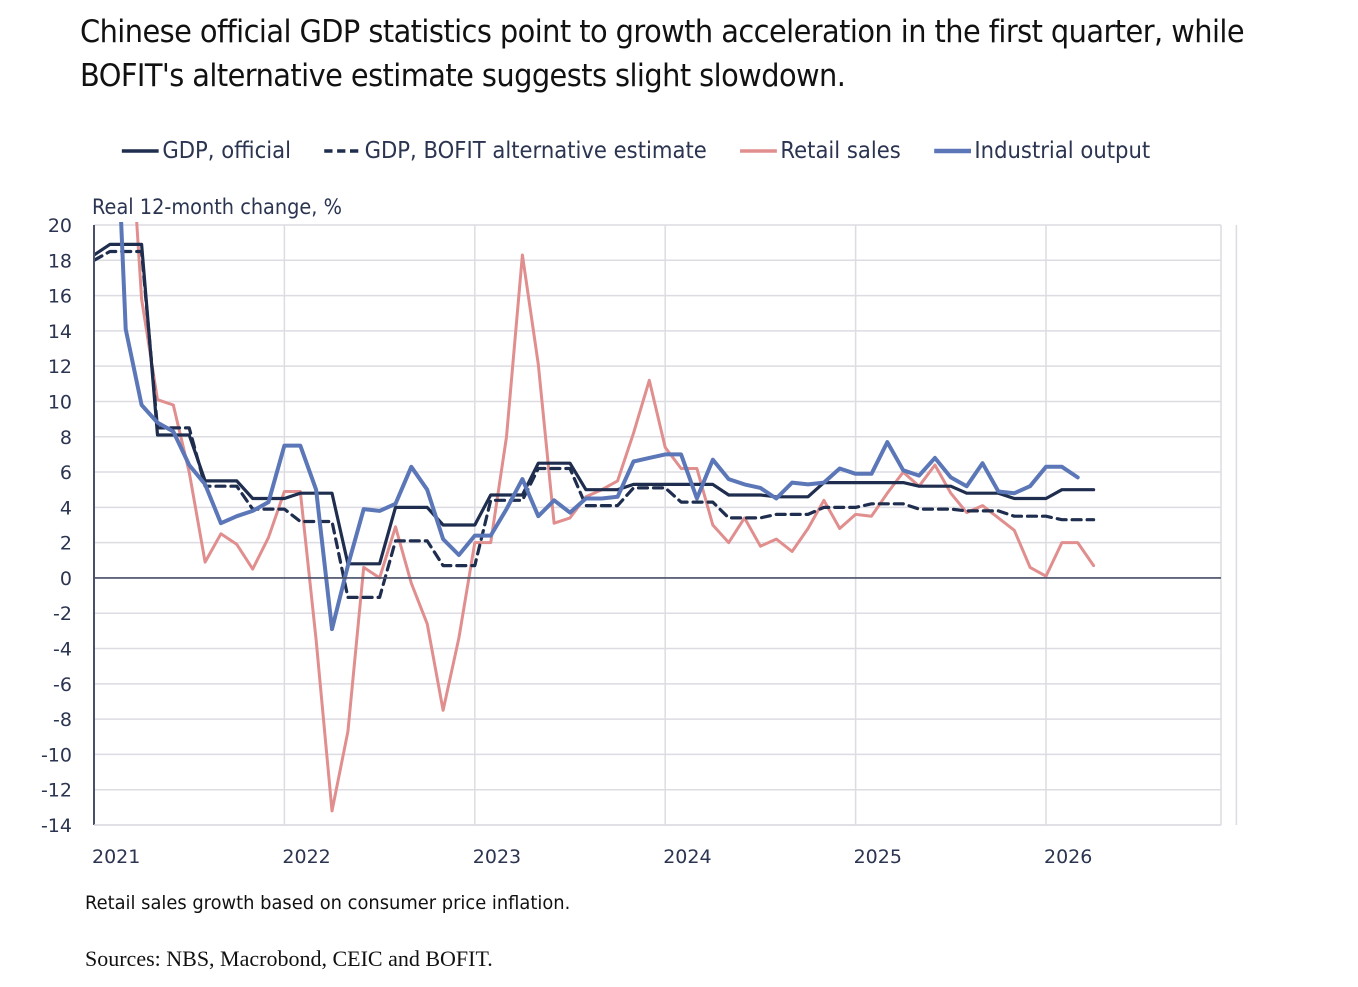  Describe the element at coordinates (217, 207) in the screenshot. I see `y-axis-label: Real 12-month change, %` at that location.